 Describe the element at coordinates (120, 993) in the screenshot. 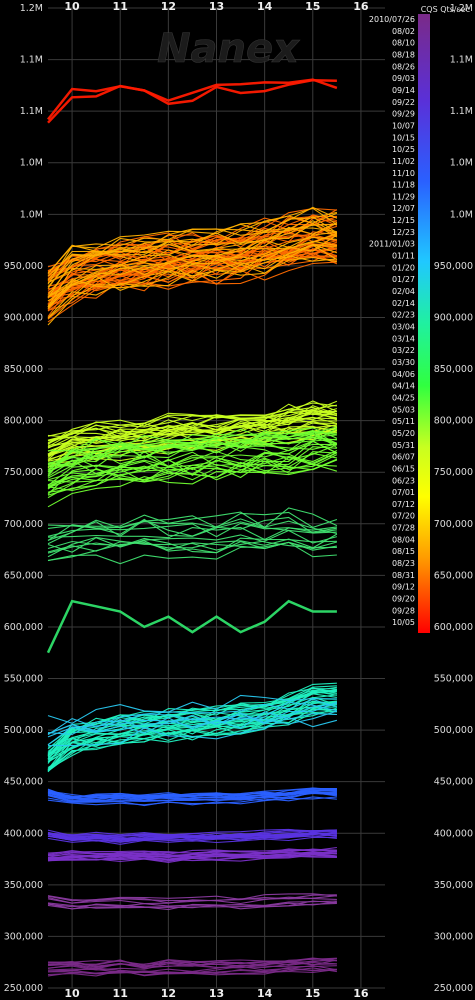

I see `x-tick-label-bottom: 11` at that location.